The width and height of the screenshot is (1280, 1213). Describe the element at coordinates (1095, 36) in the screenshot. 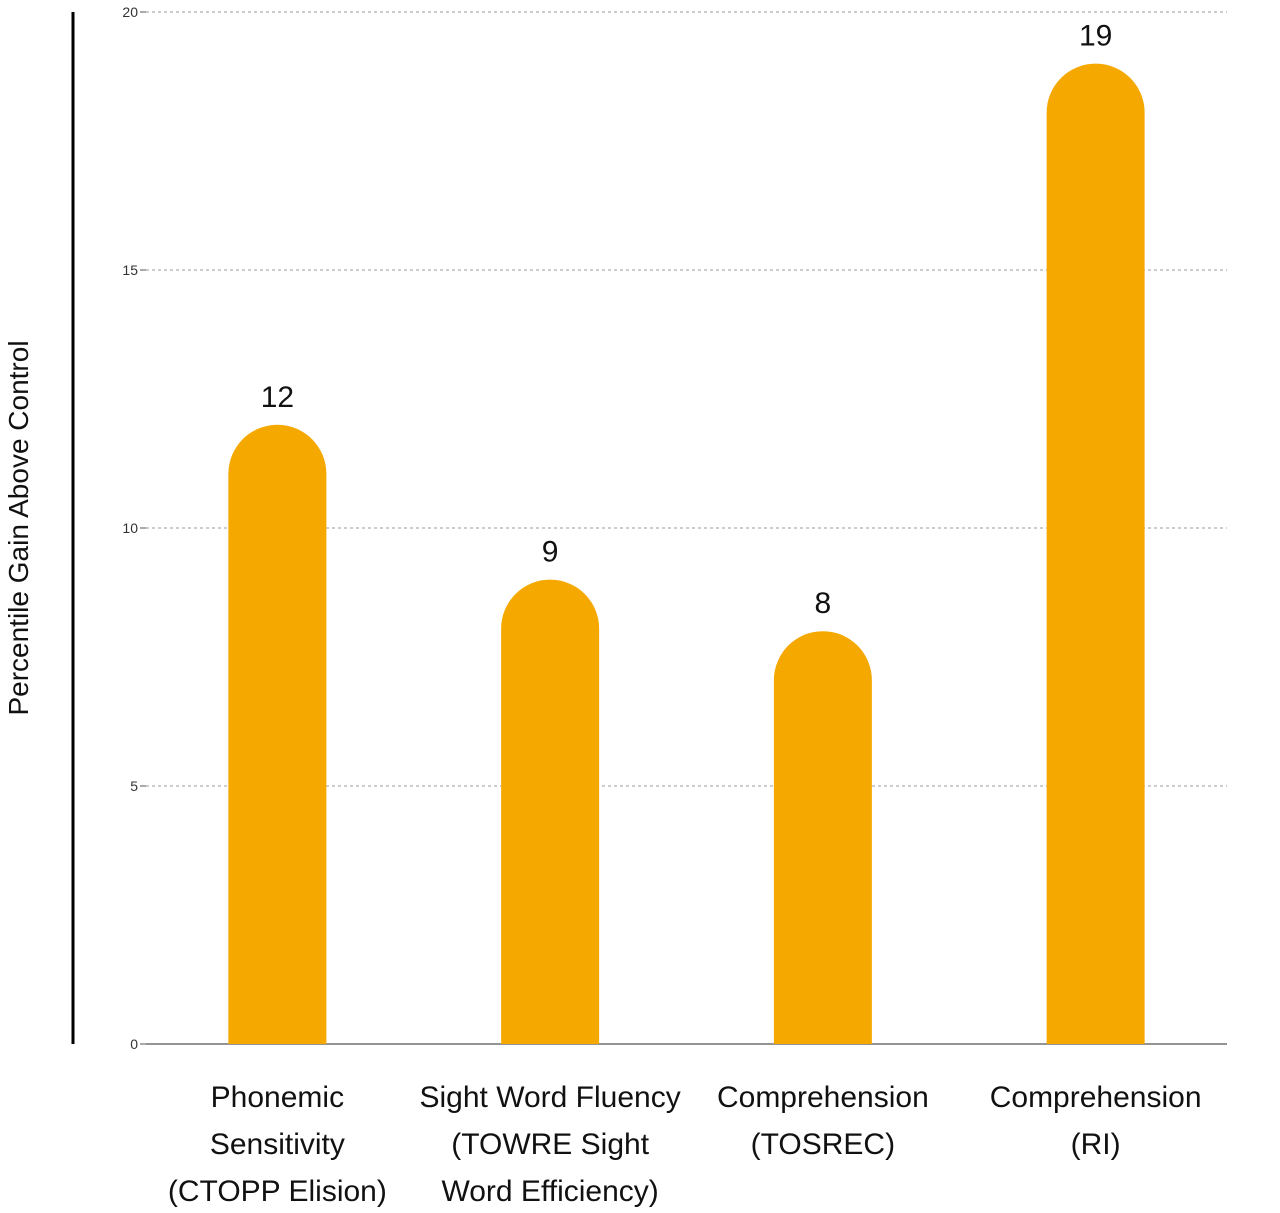

I see `data-label: 19` at that location.